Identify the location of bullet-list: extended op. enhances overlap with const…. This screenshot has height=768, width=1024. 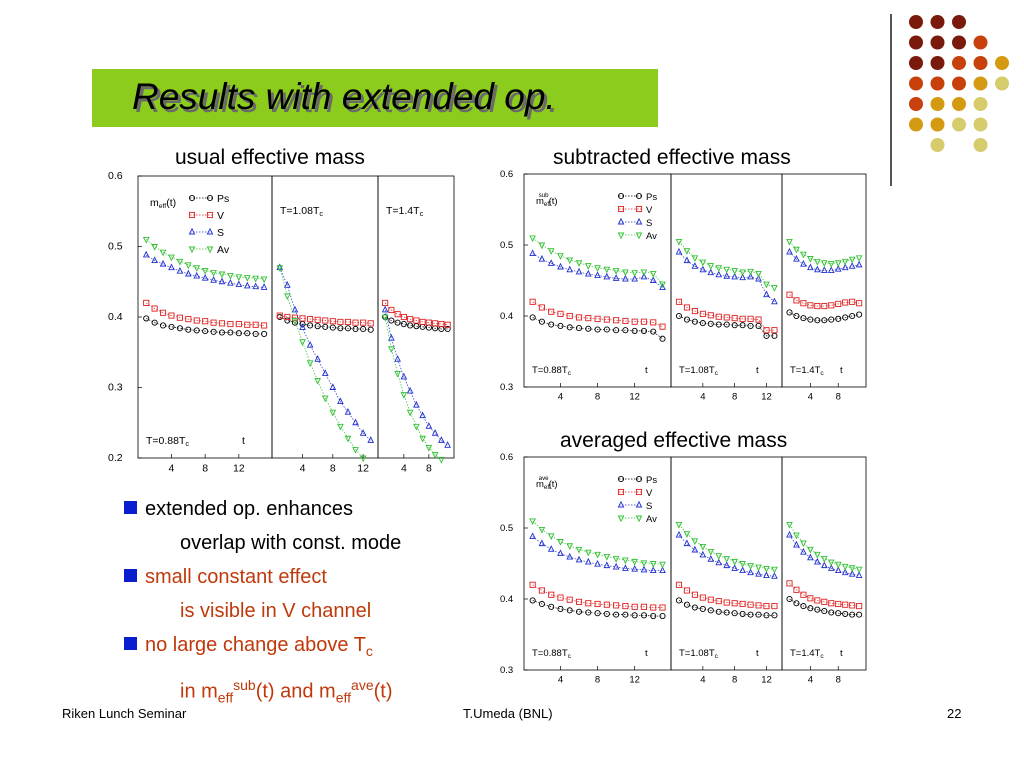
(304, 603).